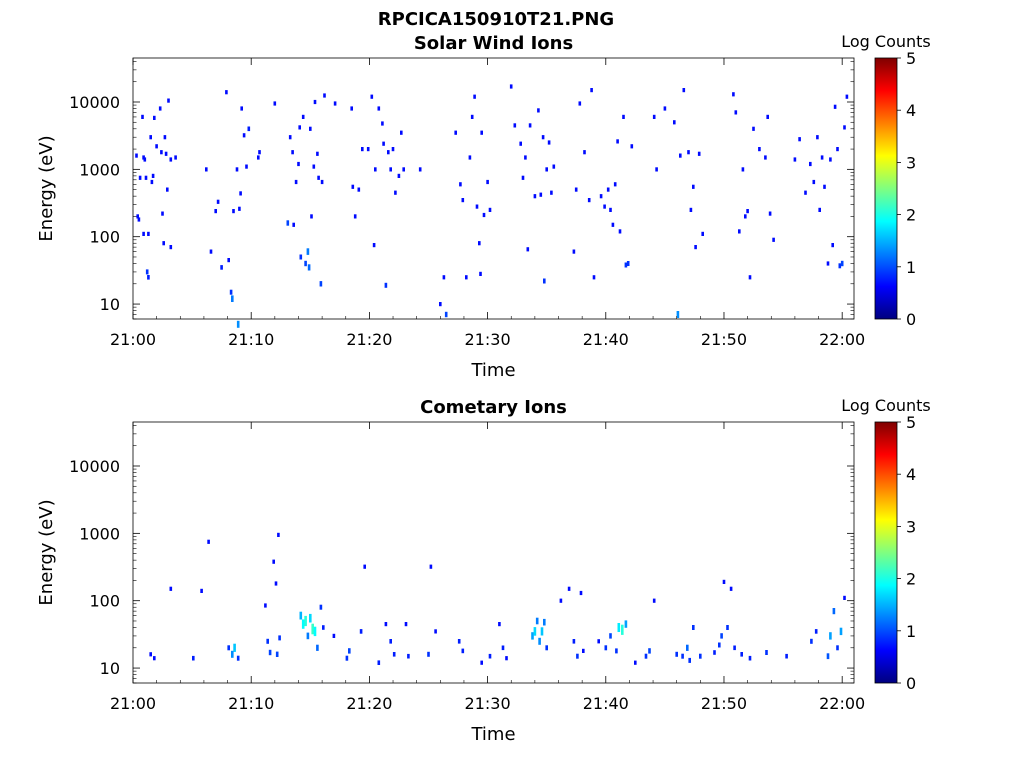 Image resolution: width=1024 pixels, height=768 pixels. I want to click on colorbar-tick-label: 3, so click(911, 526).